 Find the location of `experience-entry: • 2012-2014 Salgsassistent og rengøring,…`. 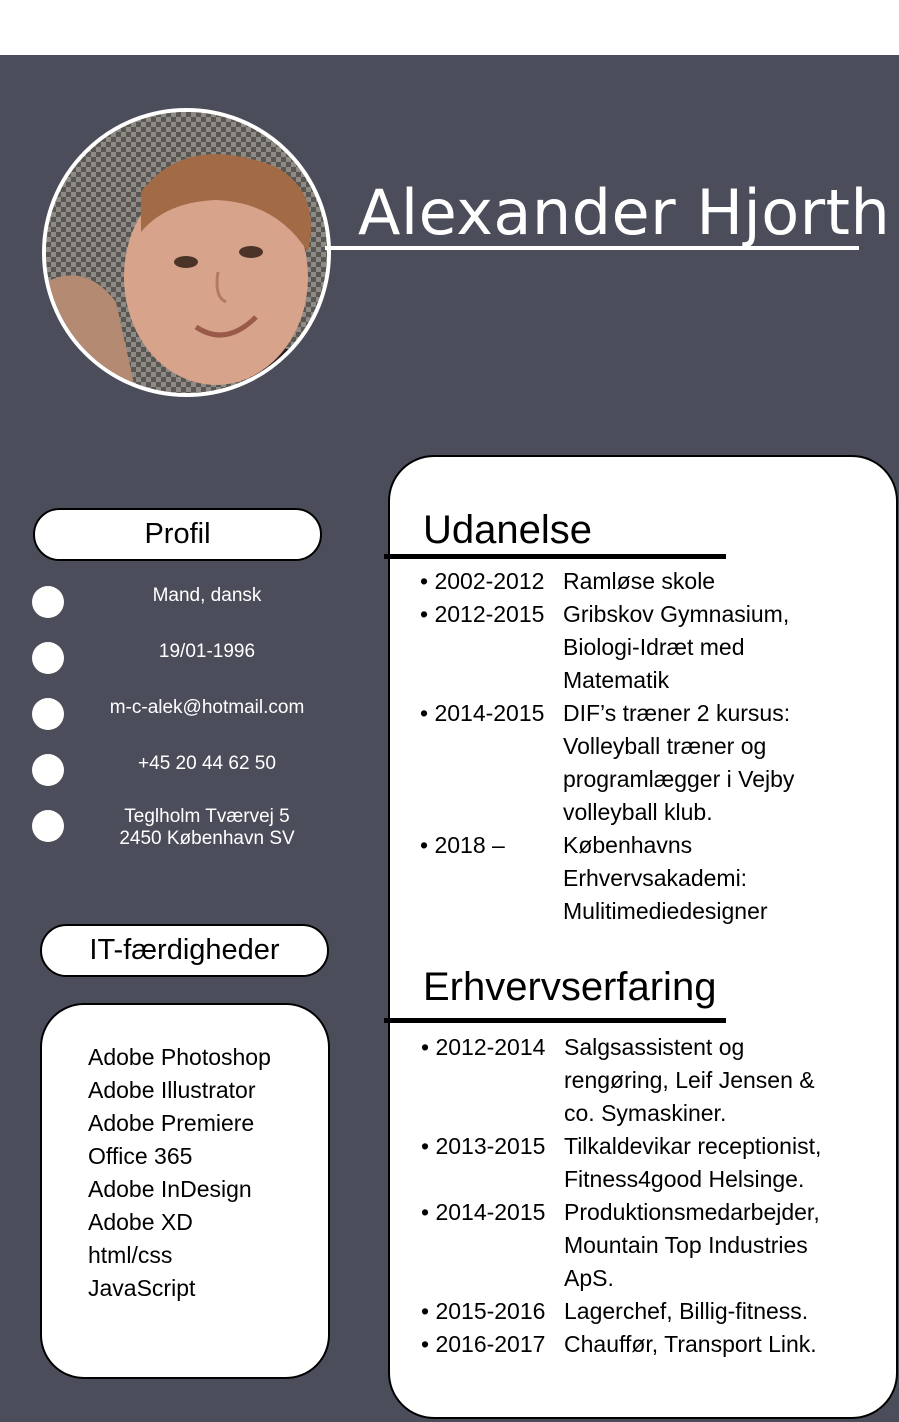

experience-entry: • 2012-2014 Salgsassistent og rengøring,… is located at coordinates (641, 1080).